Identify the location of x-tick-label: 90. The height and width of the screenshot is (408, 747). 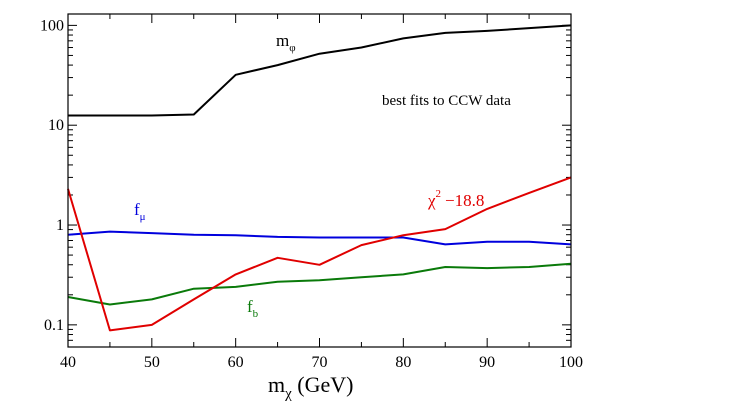
(487, 362).